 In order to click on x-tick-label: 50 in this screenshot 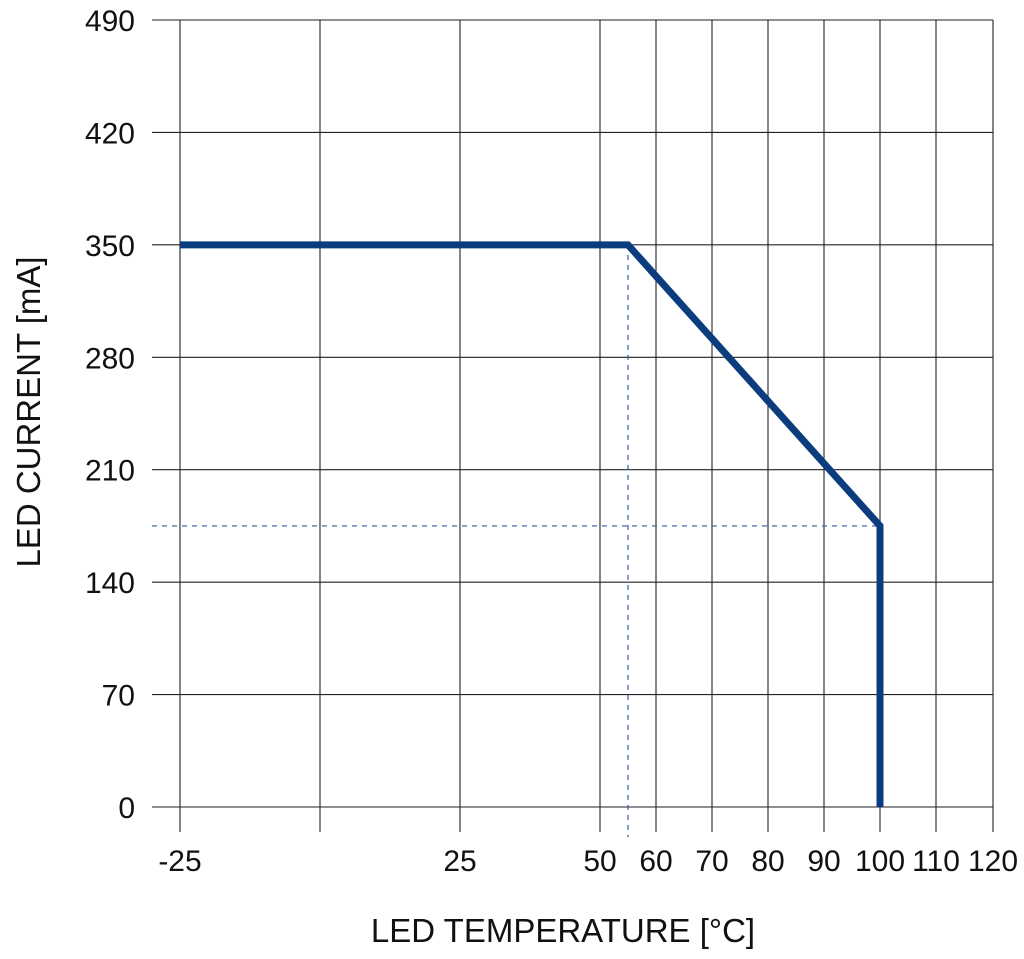, I will do `click(599, 861)`.